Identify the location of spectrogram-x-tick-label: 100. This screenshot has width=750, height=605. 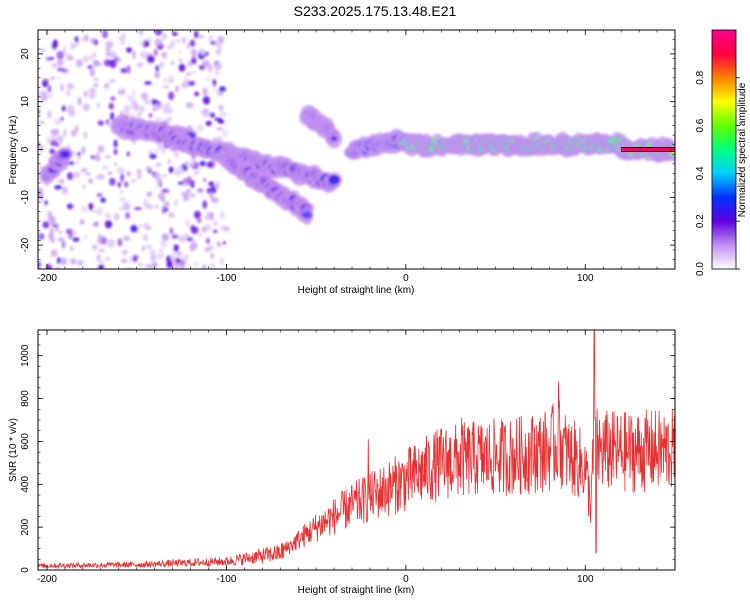
(585, 278).